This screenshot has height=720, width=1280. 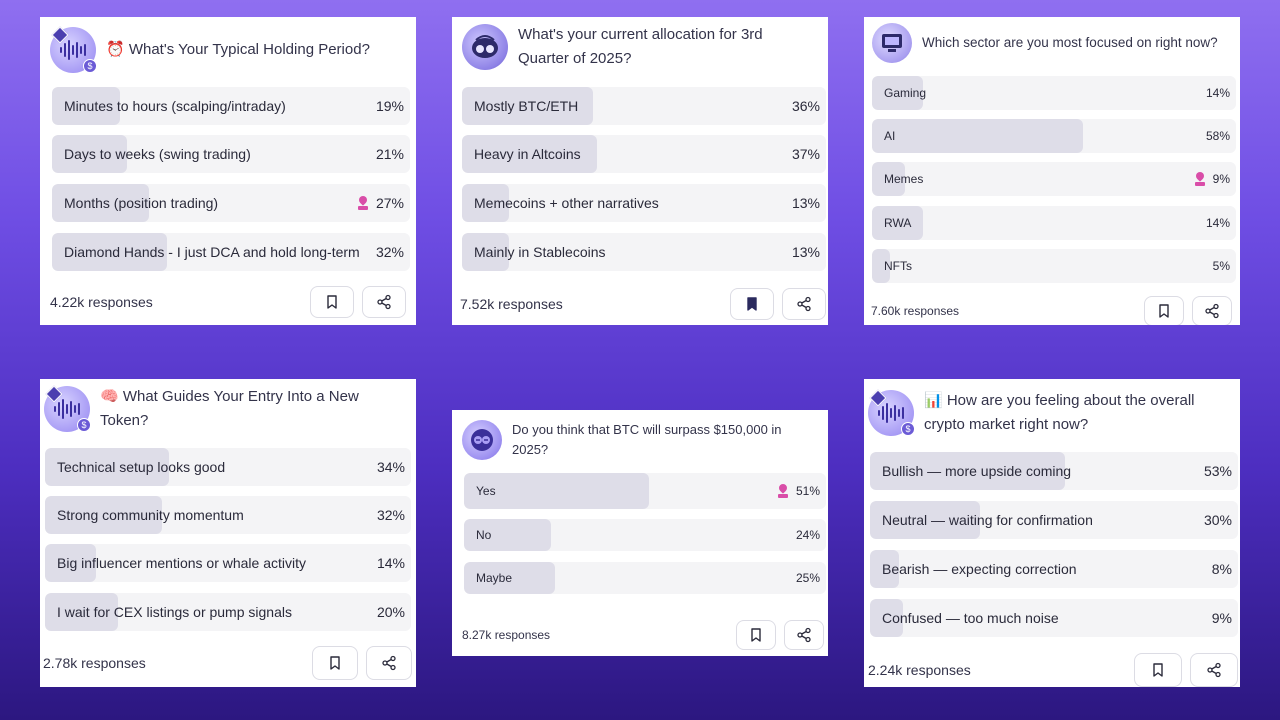 What do you see at coordinates (645, 535) in the screenshot?
I see `poll-option: No 24%` at bounding box center [645, 535].